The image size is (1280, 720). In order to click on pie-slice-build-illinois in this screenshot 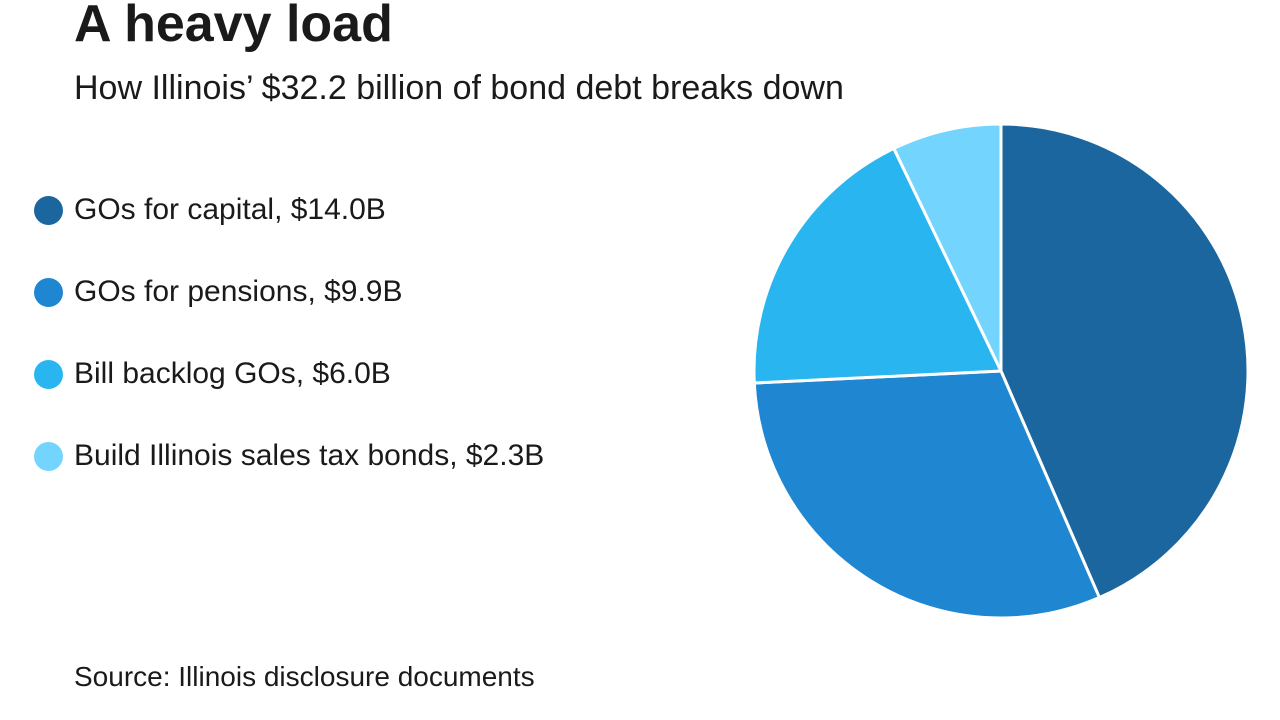, I will do `click(947, 247)`.